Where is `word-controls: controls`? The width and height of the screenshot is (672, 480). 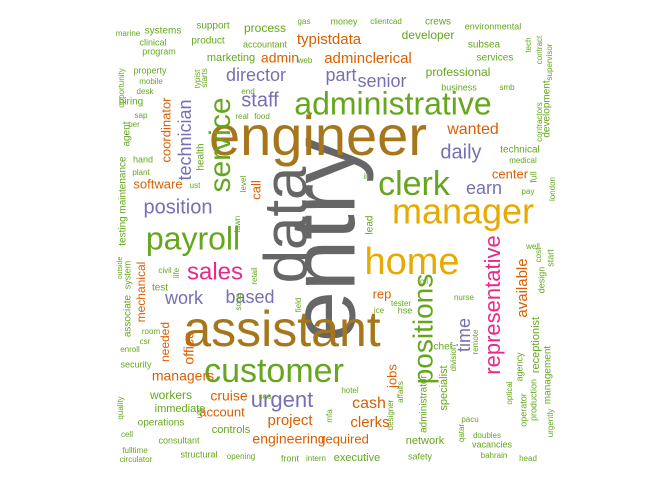
word-controls: controls is located at coordinates (231, 430).